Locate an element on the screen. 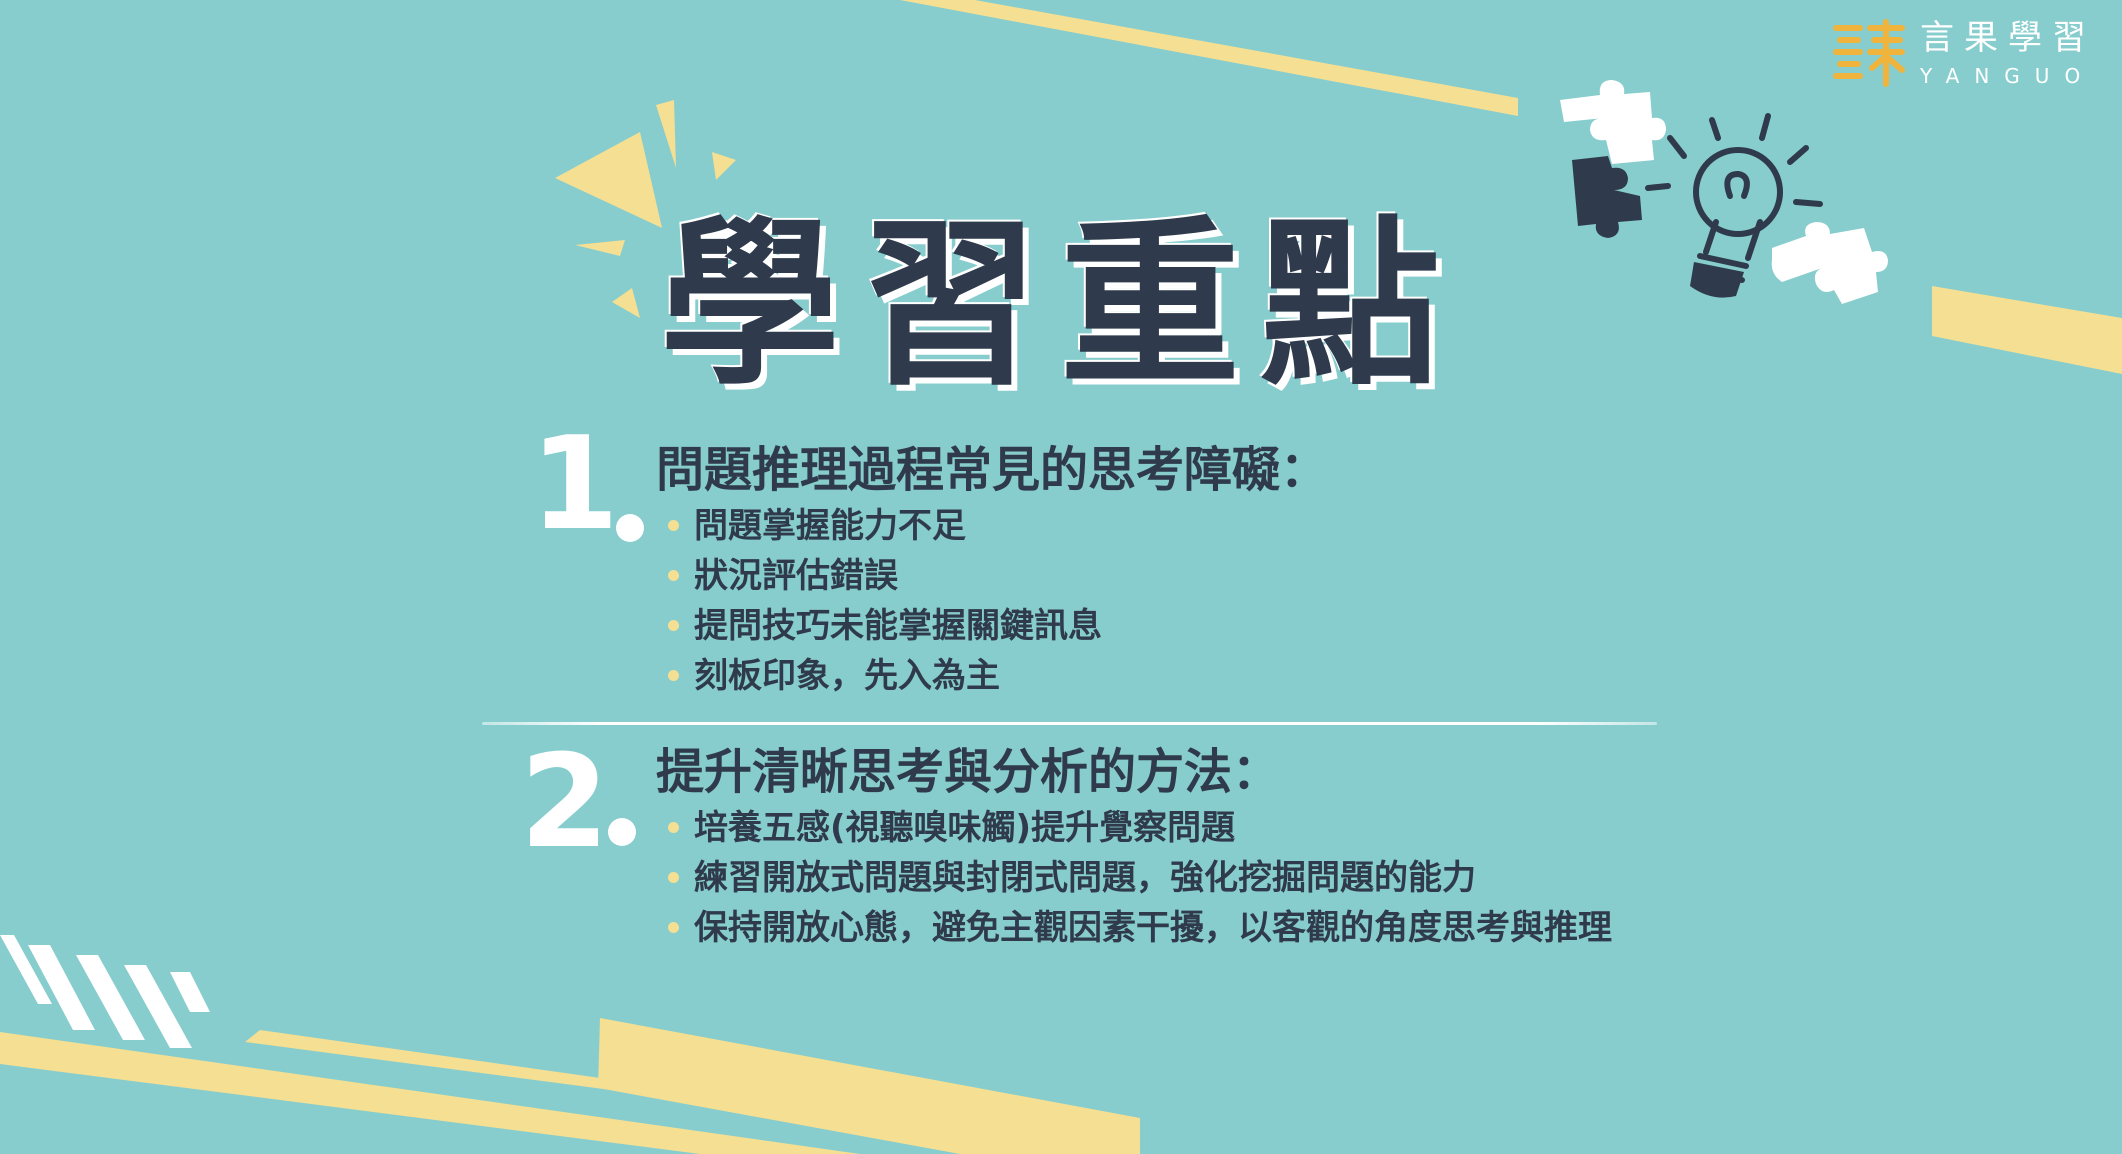 Image resolution: width=2122 pixels, height=1154 pixels. bottom-stripe-left is located at coordinates (430, 1093).